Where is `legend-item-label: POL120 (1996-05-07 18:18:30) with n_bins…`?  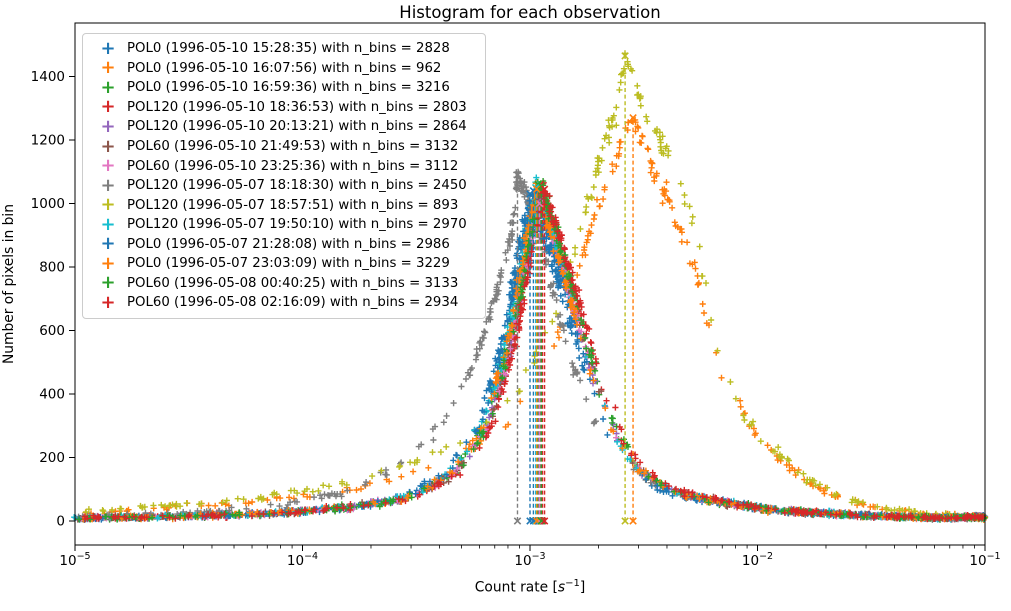 legend-item-label: POL120 (1996-05-07 18:18:30) with n_bins… is located at coordinates (297, 186).